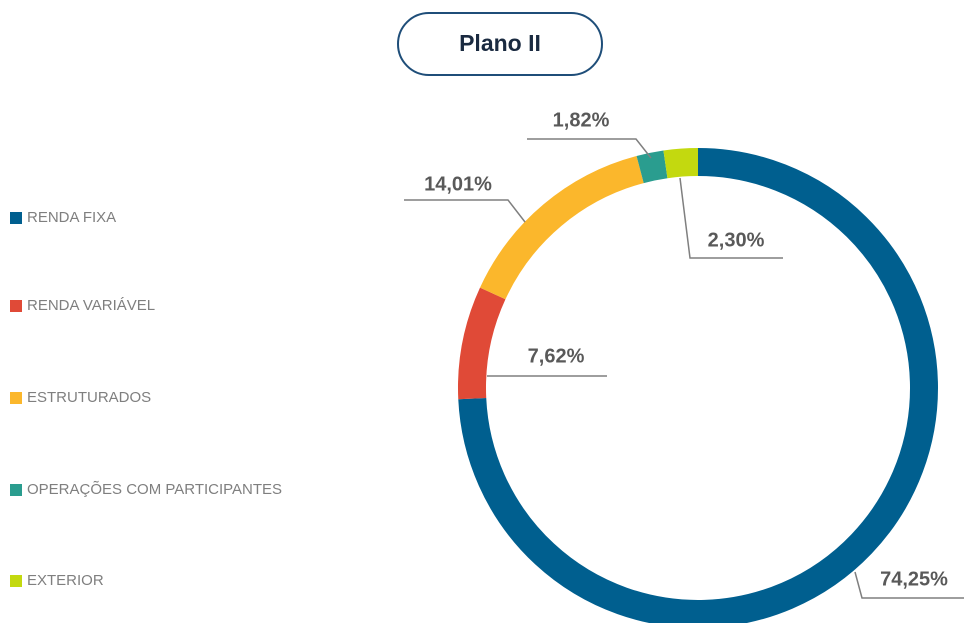 The image size is (964, 623). Describe the element at coordinates (736, 240) in the screenshot. I see `data-label: 2,30%` at that location.